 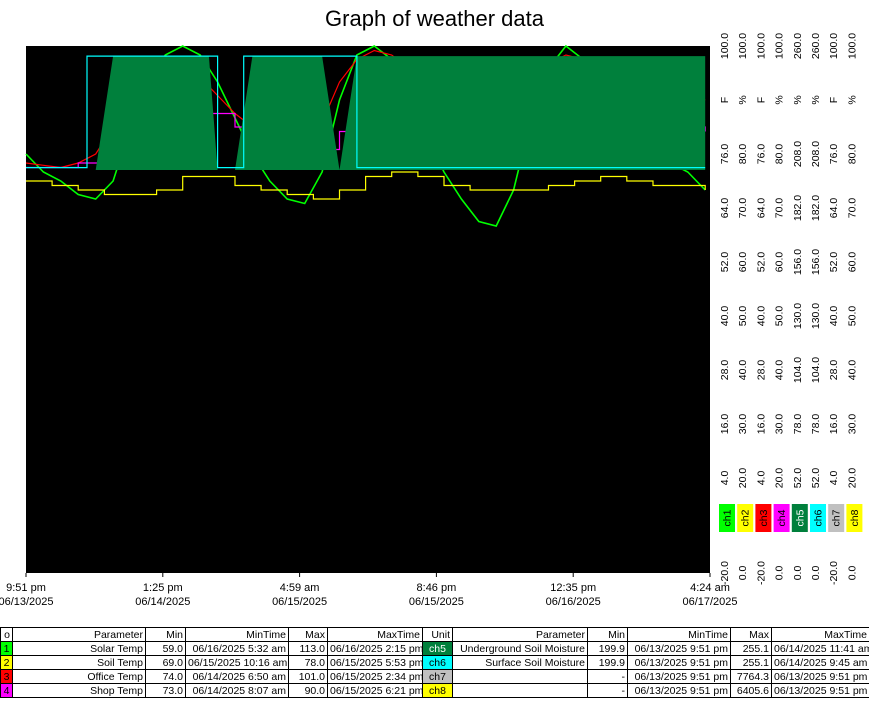 What do you see at coordinates (520, 662) in the screenshot?
I see `table-cell: Surface Soil Moisture` at bounding box center [520, 662].